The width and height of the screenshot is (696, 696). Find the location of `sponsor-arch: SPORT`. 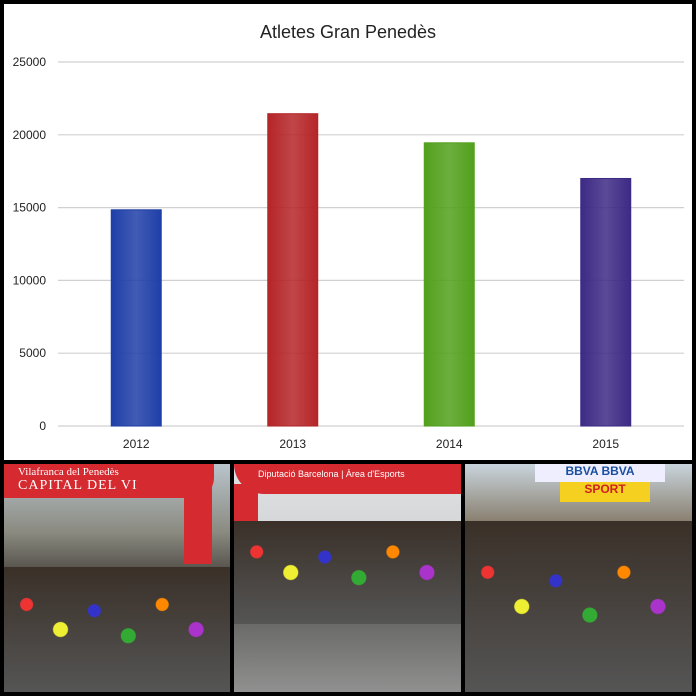

sponsor-arch: SPORT is located at coordinates (605, 492).